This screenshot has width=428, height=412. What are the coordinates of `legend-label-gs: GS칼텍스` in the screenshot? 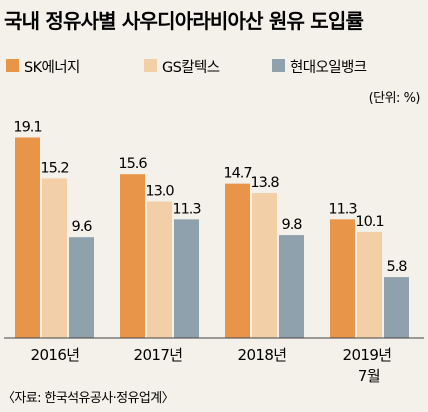 It's located at (191, 67).